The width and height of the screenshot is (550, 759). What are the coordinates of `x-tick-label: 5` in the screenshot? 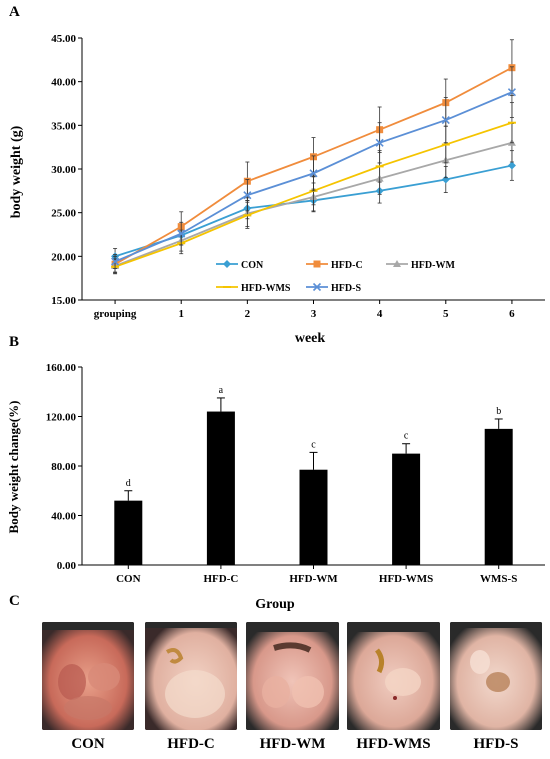 It's located at (446, 314).